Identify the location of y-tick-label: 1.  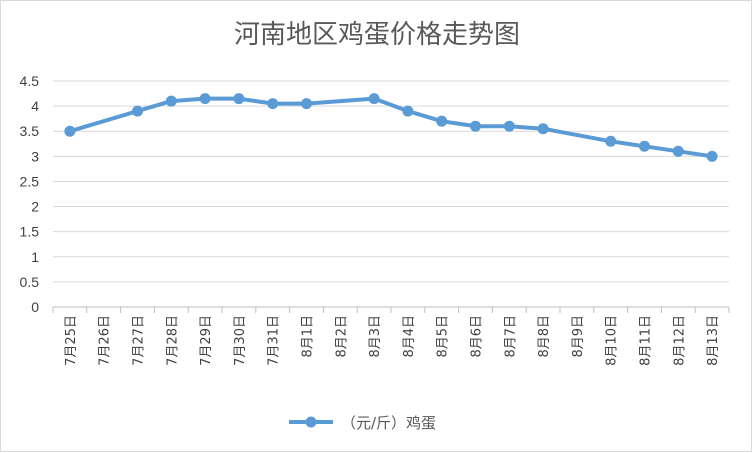
(35, 257).